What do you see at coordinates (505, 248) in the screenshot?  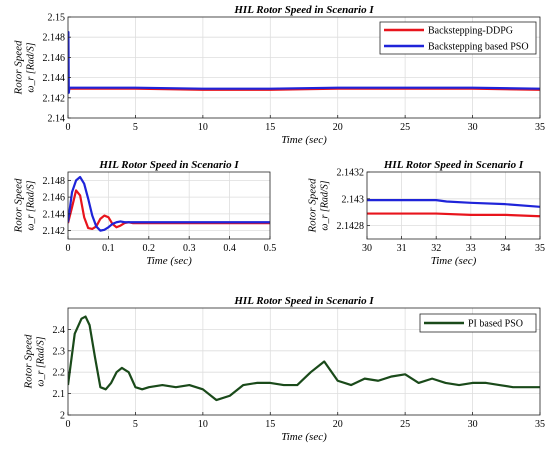 I see `x-tick-label: 34` at bounding box center [505, 248].